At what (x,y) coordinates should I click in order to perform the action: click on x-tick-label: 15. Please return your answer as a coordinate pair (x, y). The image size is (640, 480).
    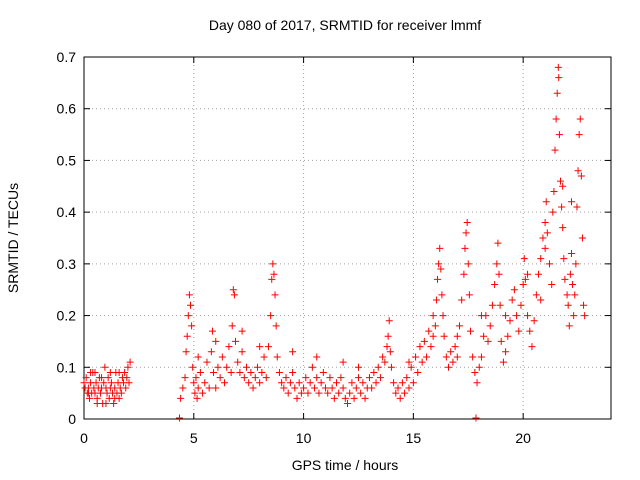
    Looking at the image, I should click on (414, 438).